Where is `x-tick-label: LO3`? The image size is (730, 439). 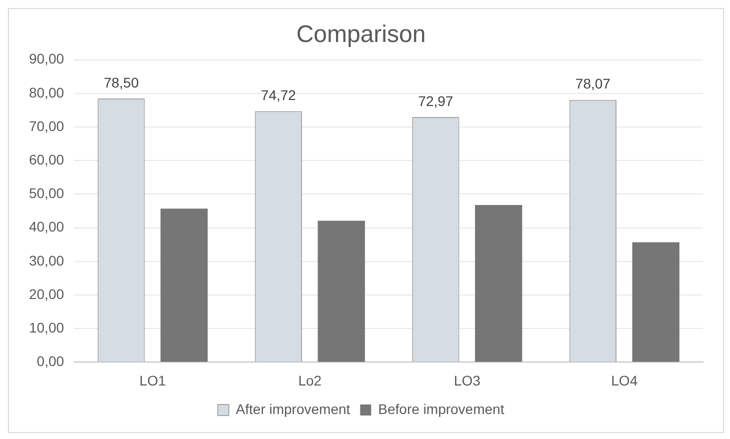
x-tick-label: LO3 is located at coordinates (467, 380).